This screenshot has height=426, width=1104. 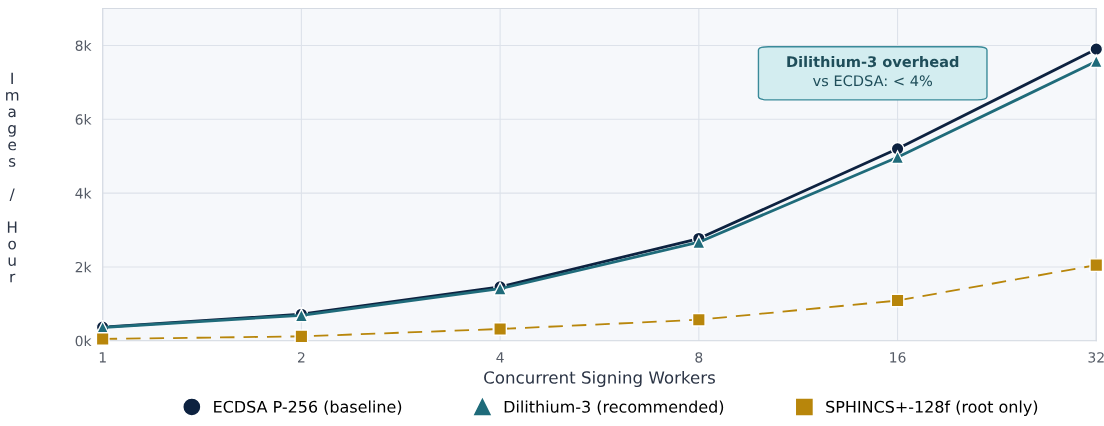 I want to click on legend-label: SPHINCS+-128f (root only), so click(x=932, y=408).